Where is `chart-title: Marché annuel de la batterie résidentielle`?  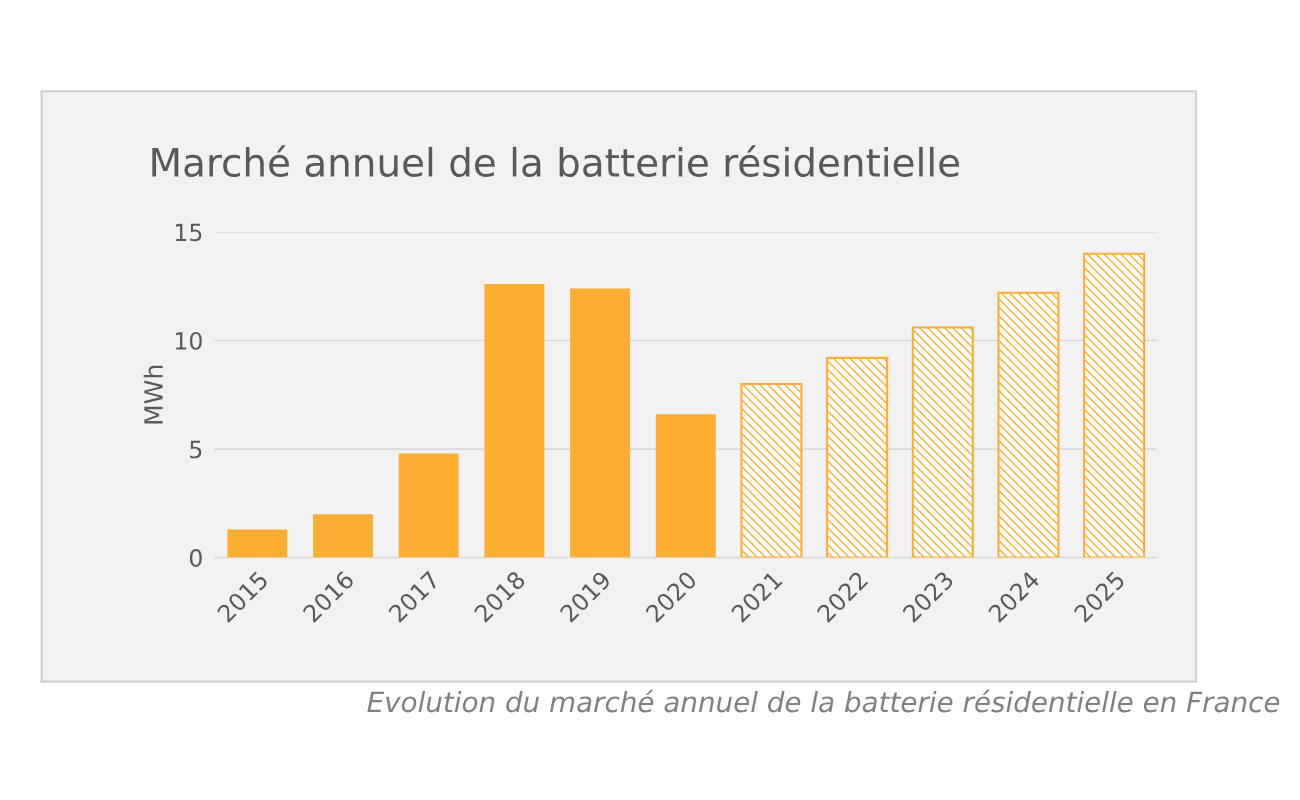
chart-title: Marché annuel de la batterie résidentielle is located at coordinates (555, 161).